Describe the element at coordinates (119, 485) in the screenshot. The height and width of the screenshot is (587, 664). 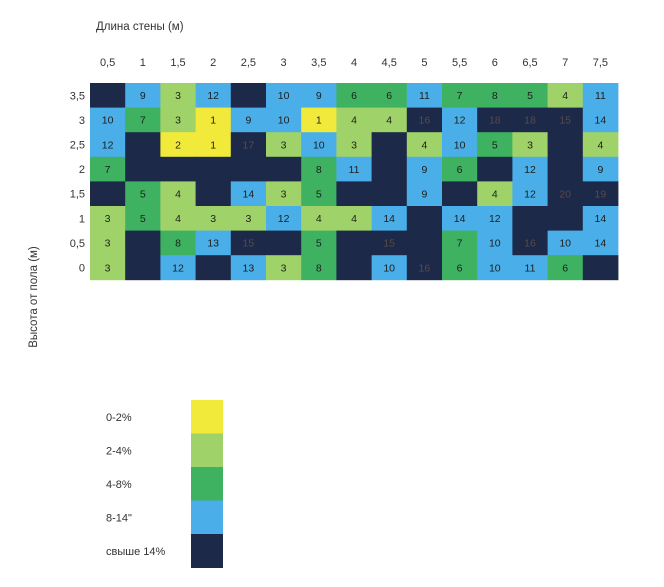
I see `legend-label: 4-8%` at that location.